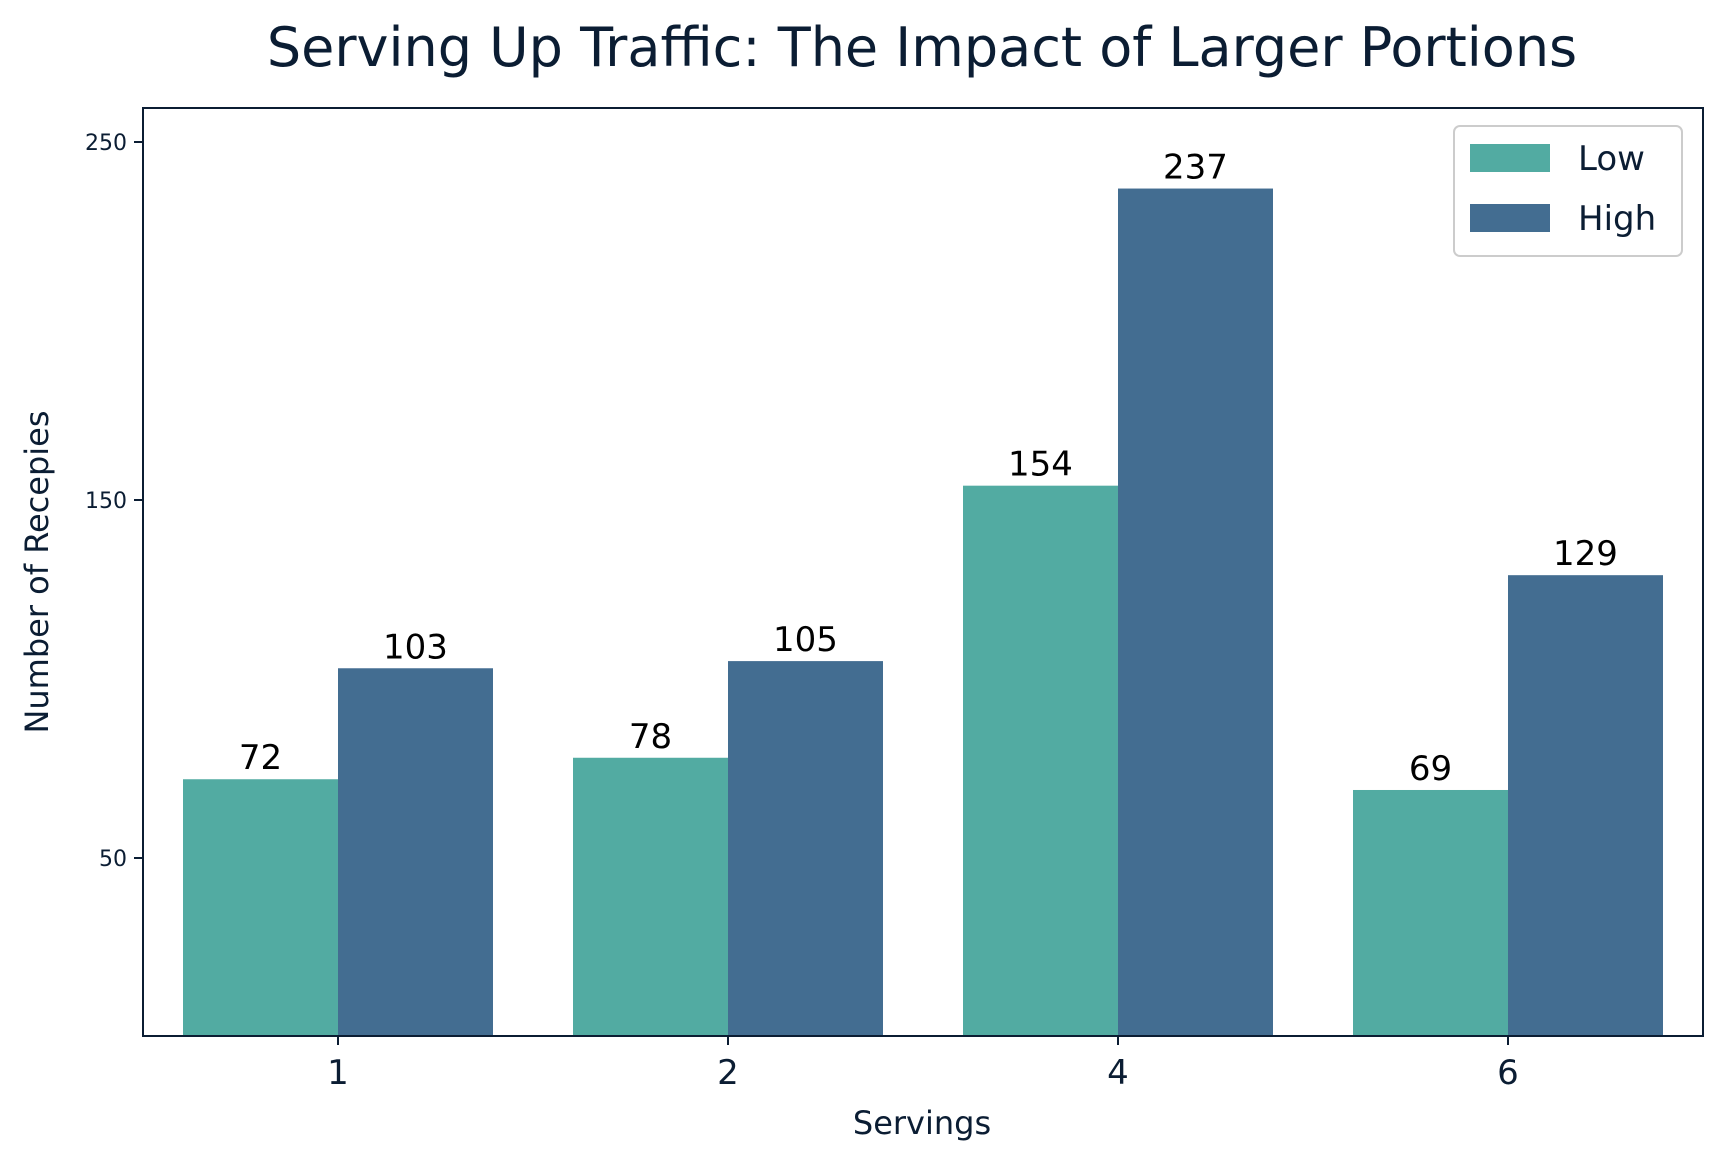 This screenshot has height=1164, width=1711. I want to click on data-label-low-servings-1: 72, so click(260, 758).